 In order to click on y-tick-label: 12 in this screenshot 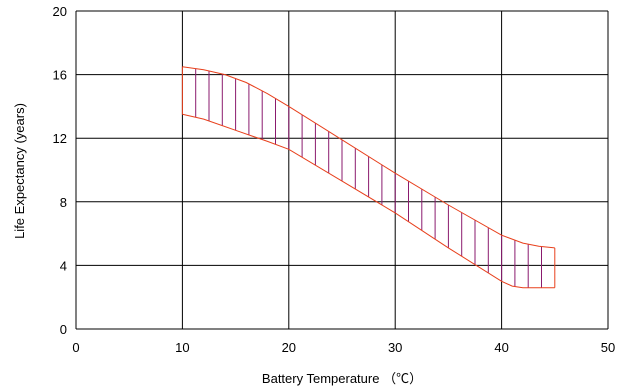, I will do `click(60, 138)`.